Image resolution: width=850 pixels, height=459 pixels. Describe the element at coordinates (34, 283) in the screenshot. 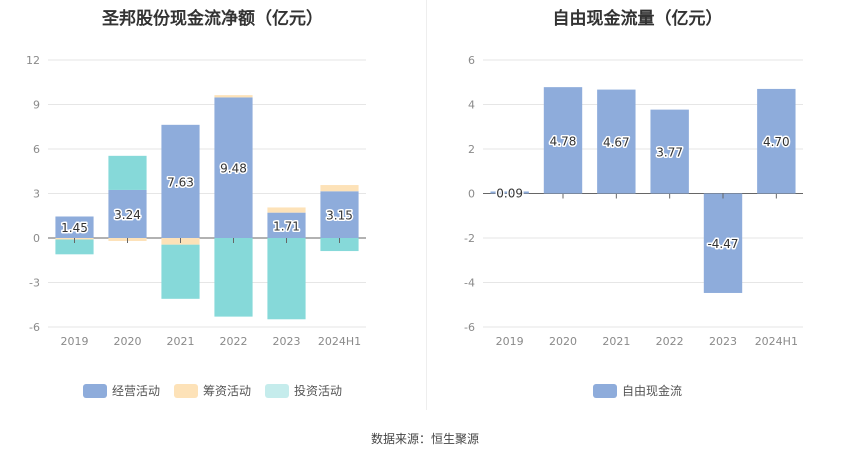

I see `y-tick-label: -3` at that location.